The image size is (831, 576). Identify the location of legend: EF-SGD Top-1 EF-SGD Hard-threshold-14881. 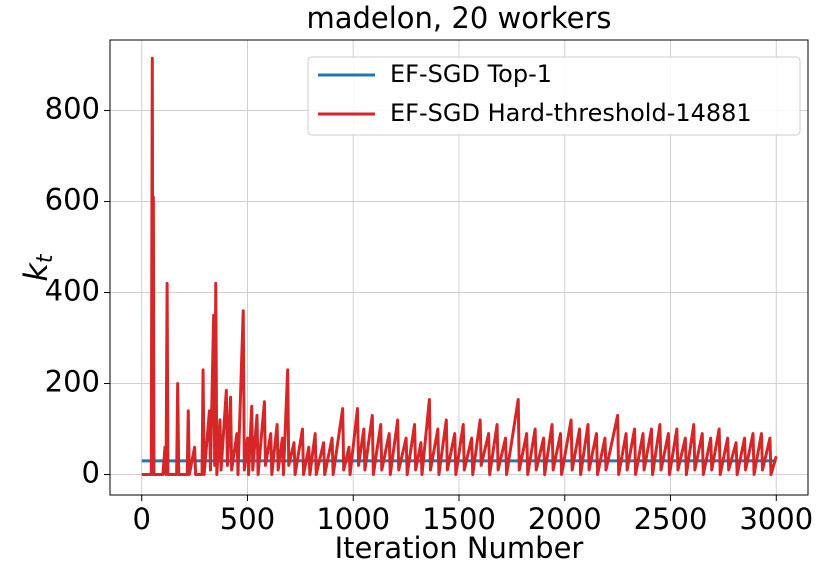
(554, 96).